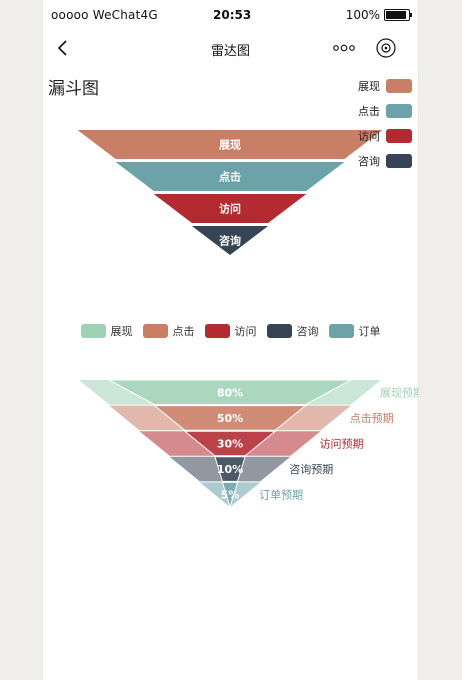  Describe the element at coordinates (362, 15) in the screenshot. I see `battery-percent: 100%` at that location.